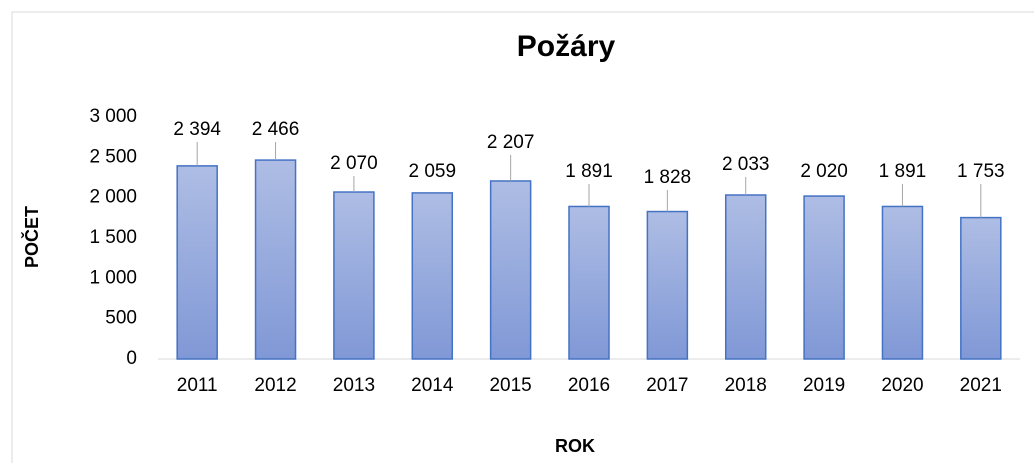 The height and width of the screenshot is (463, 1034). What do you see at coordinates (981, 171) in the screenshot?
I see `value-label: 1 753` at bounding box center [981, 171].